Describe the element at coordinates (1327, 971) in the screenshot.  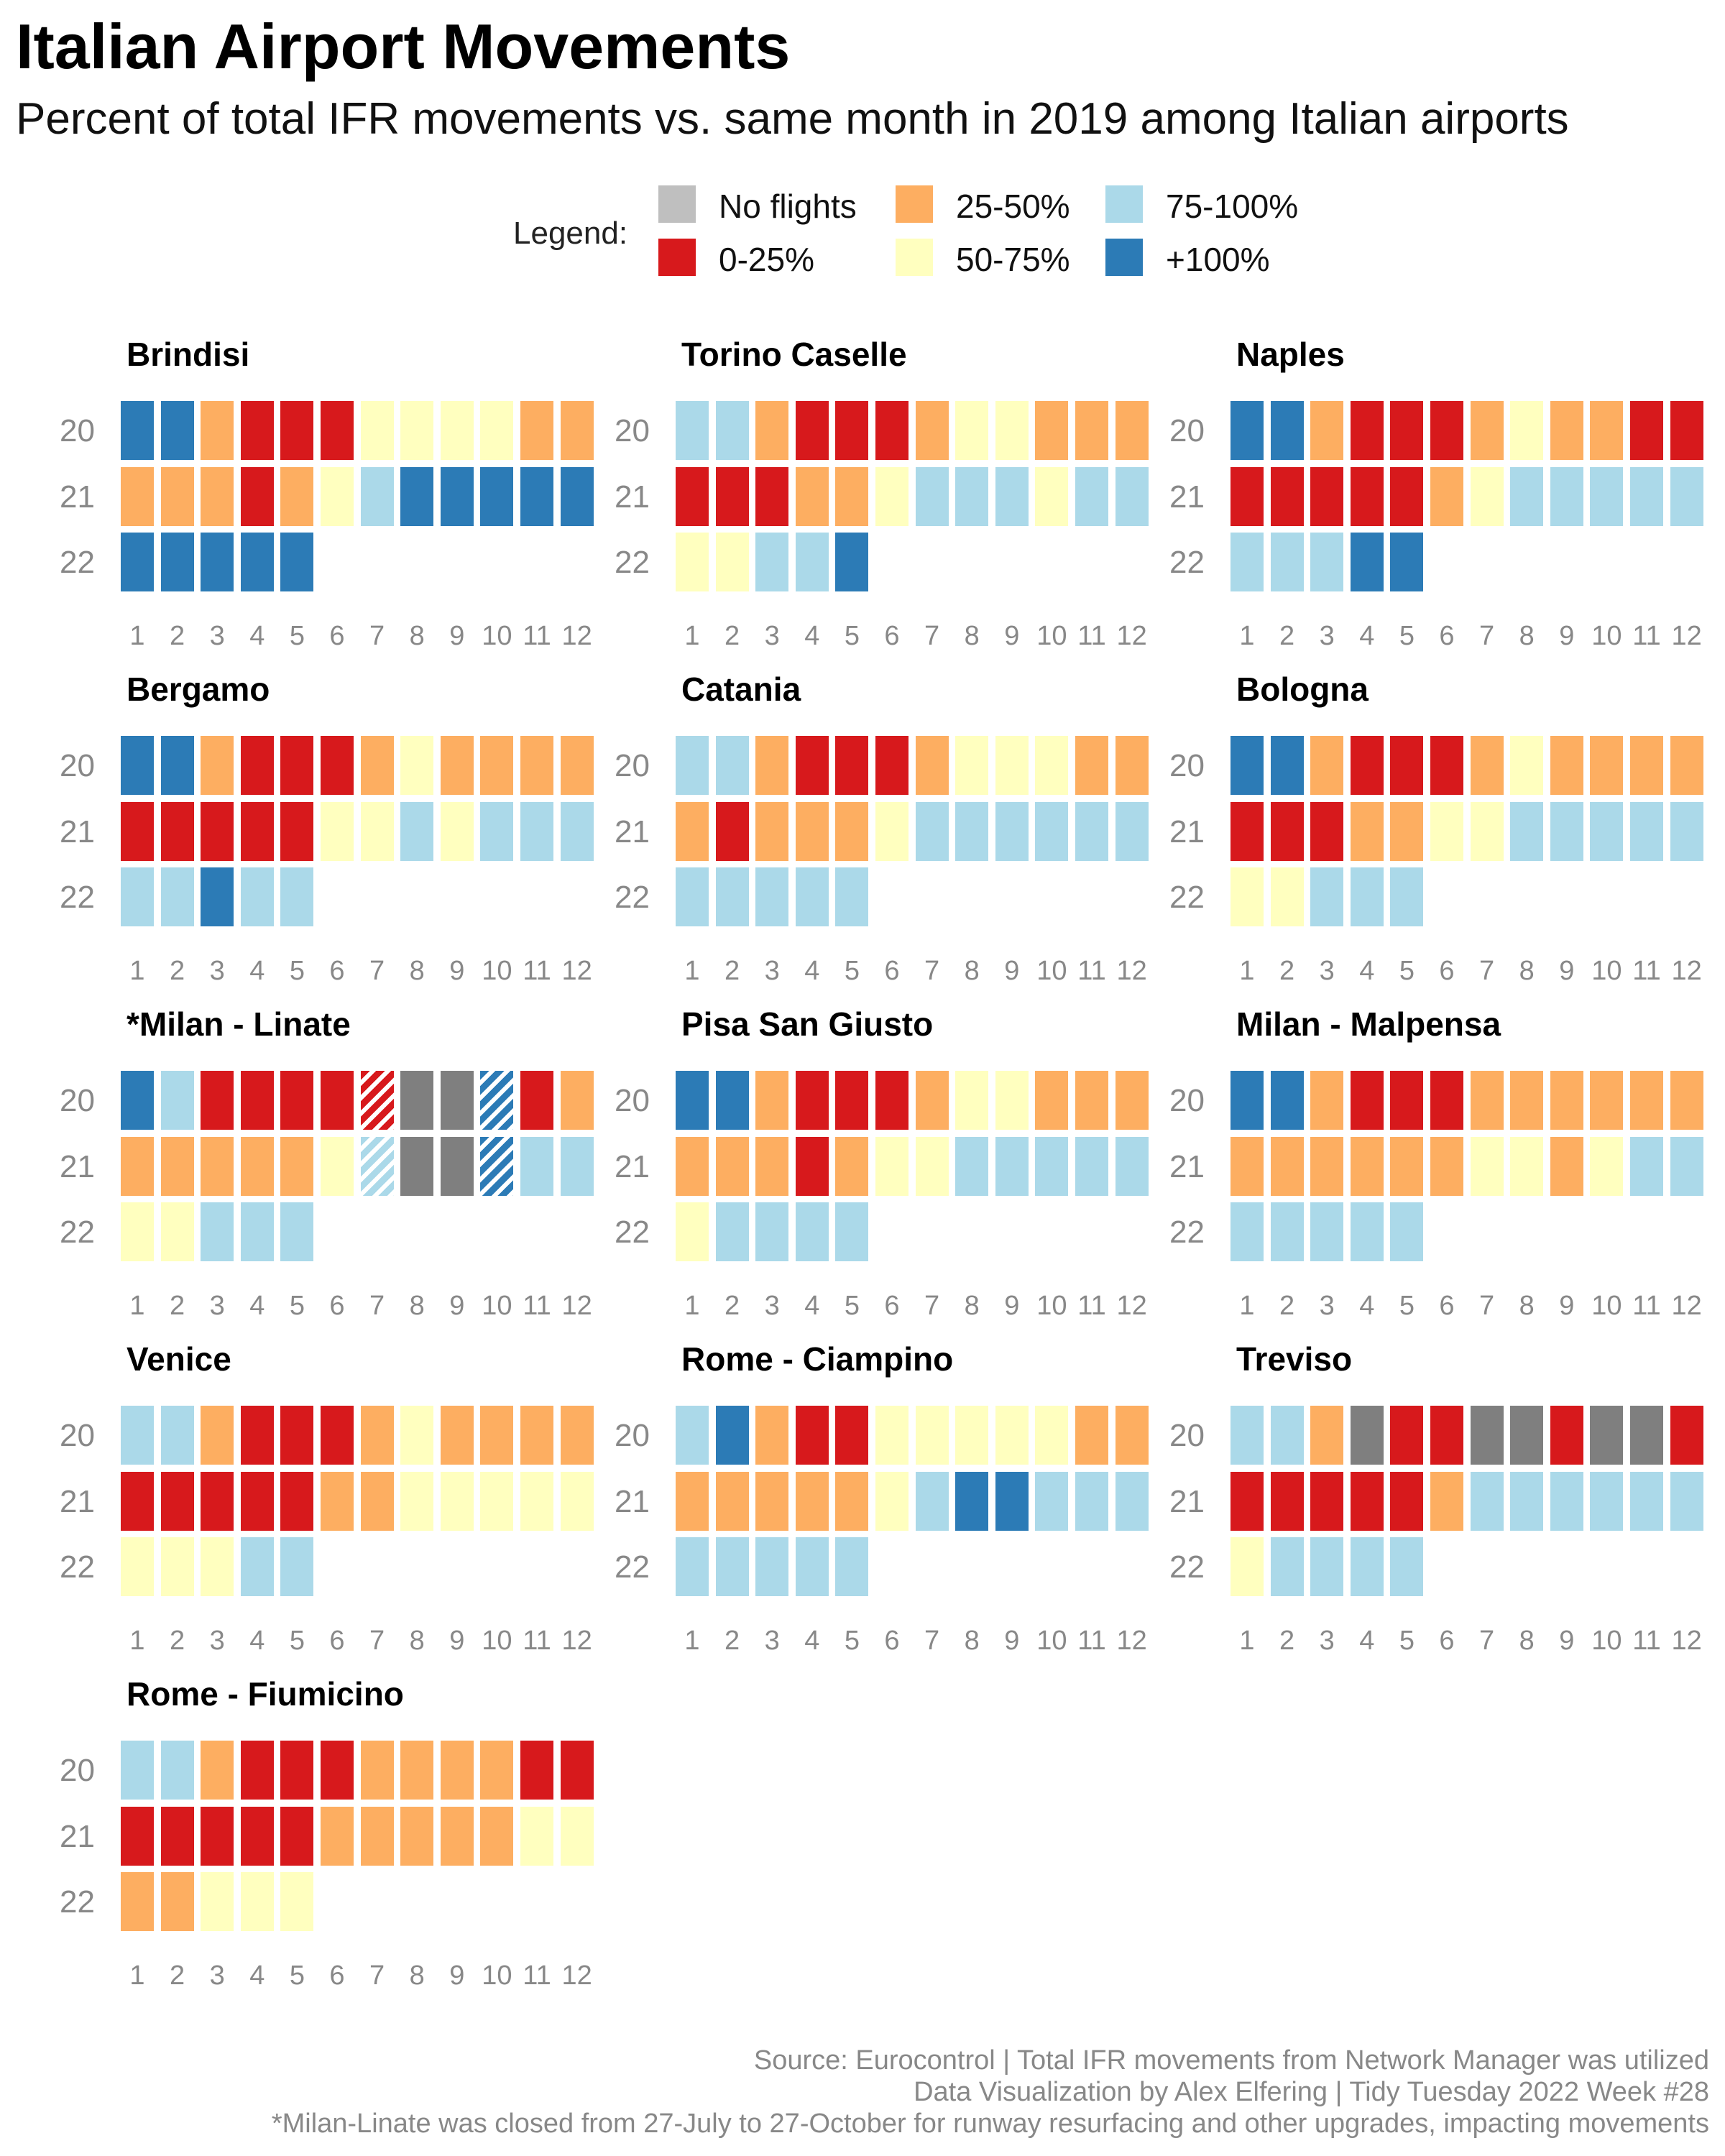
I see `x-tick-label: 3` at that location.